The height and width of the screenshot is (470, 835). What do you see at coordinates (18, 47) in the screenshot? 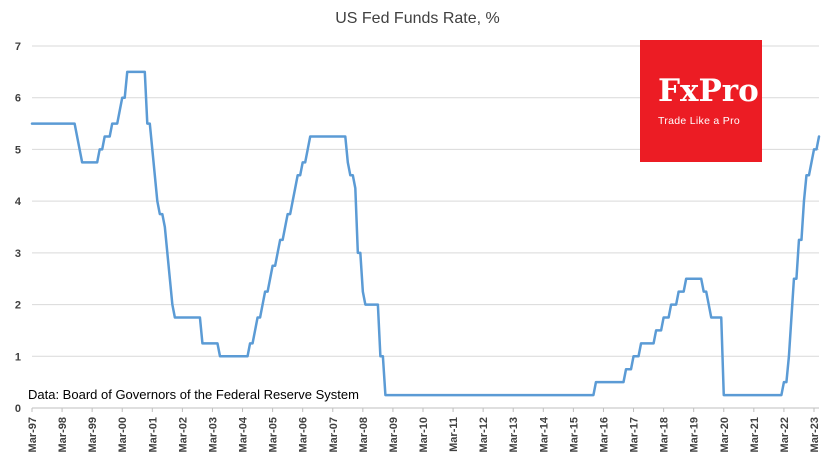
I see `y-tick-label: 7` at bounding box center [18, 47].